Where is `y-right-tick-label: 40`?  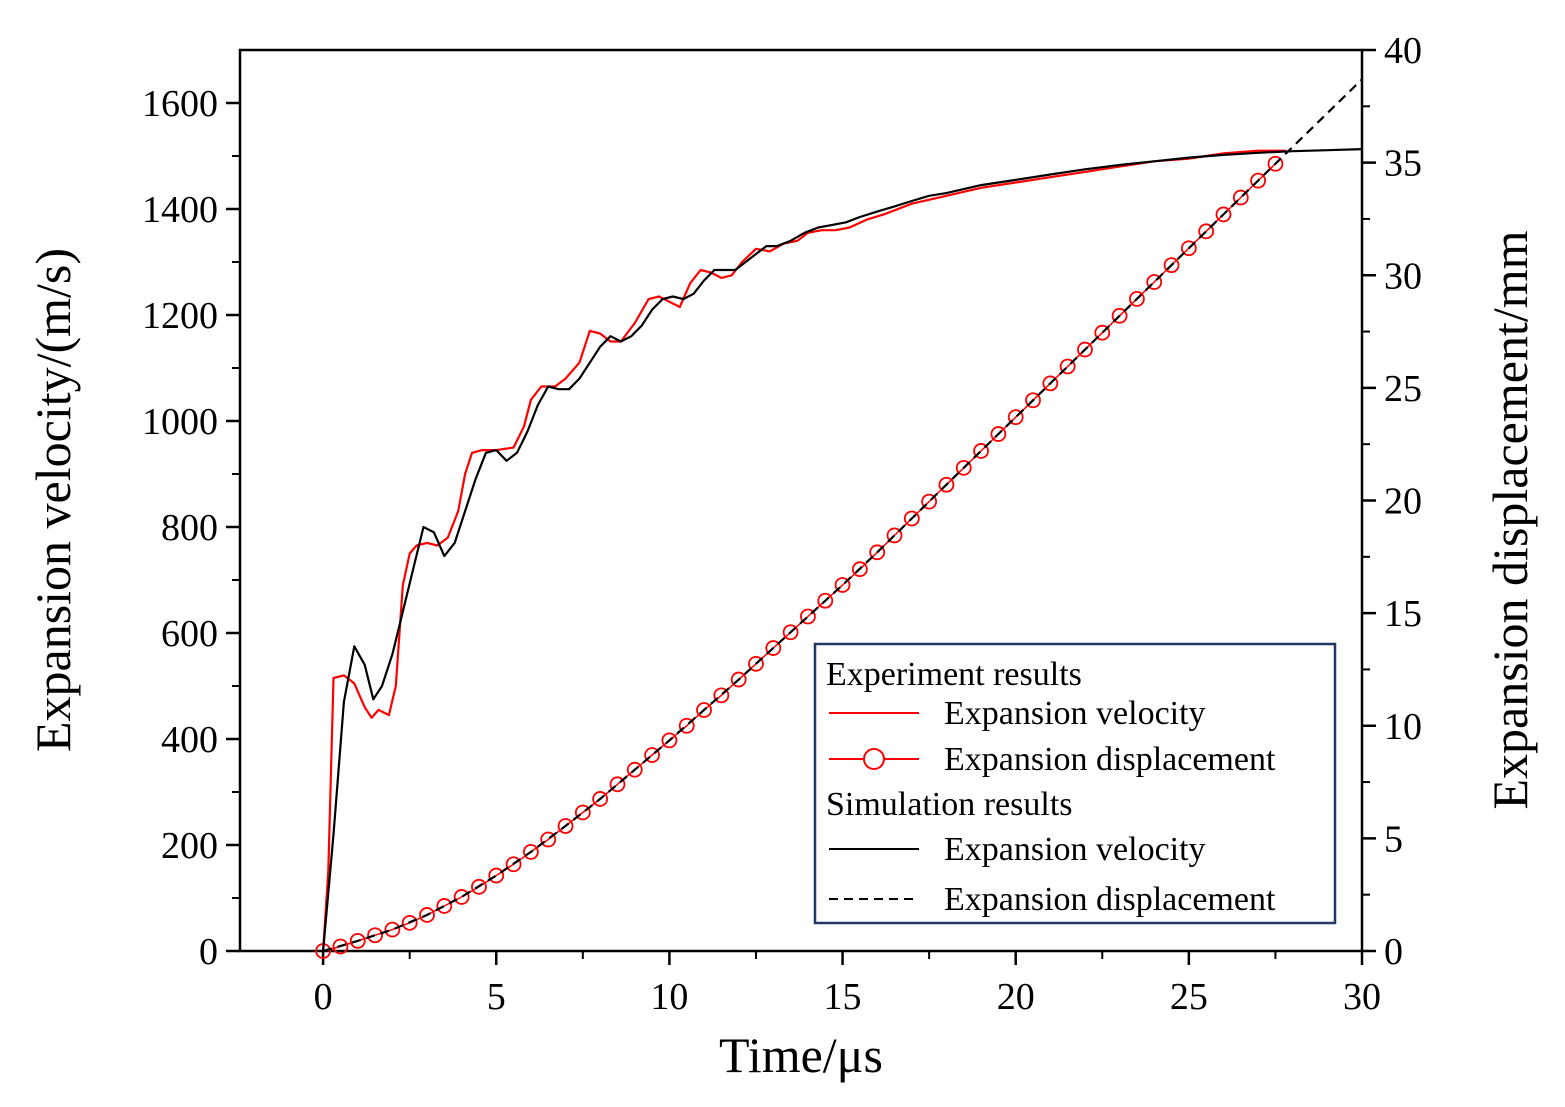 y-right-tick-label: 40 is located at coordinates (1403, 51).